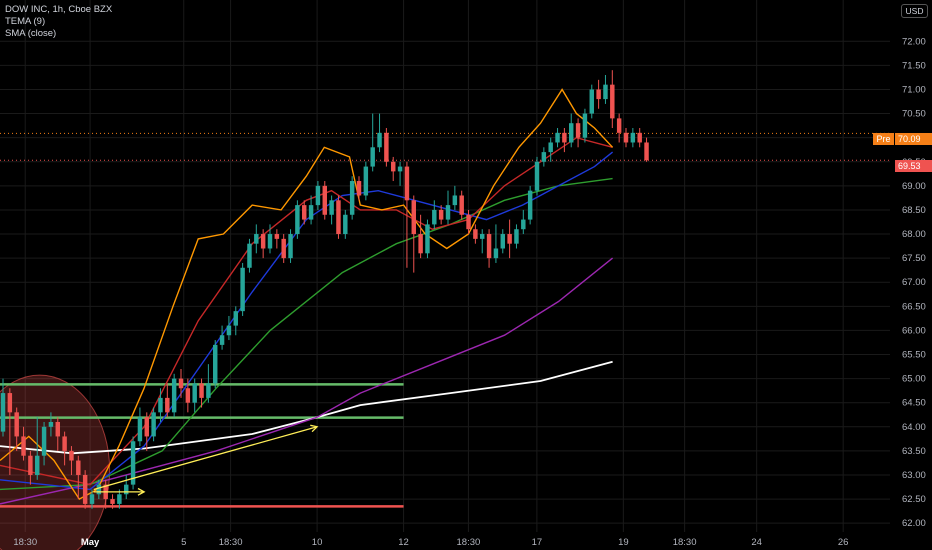  I want to click on y-tick-label: 69.00, so click(914, 186).